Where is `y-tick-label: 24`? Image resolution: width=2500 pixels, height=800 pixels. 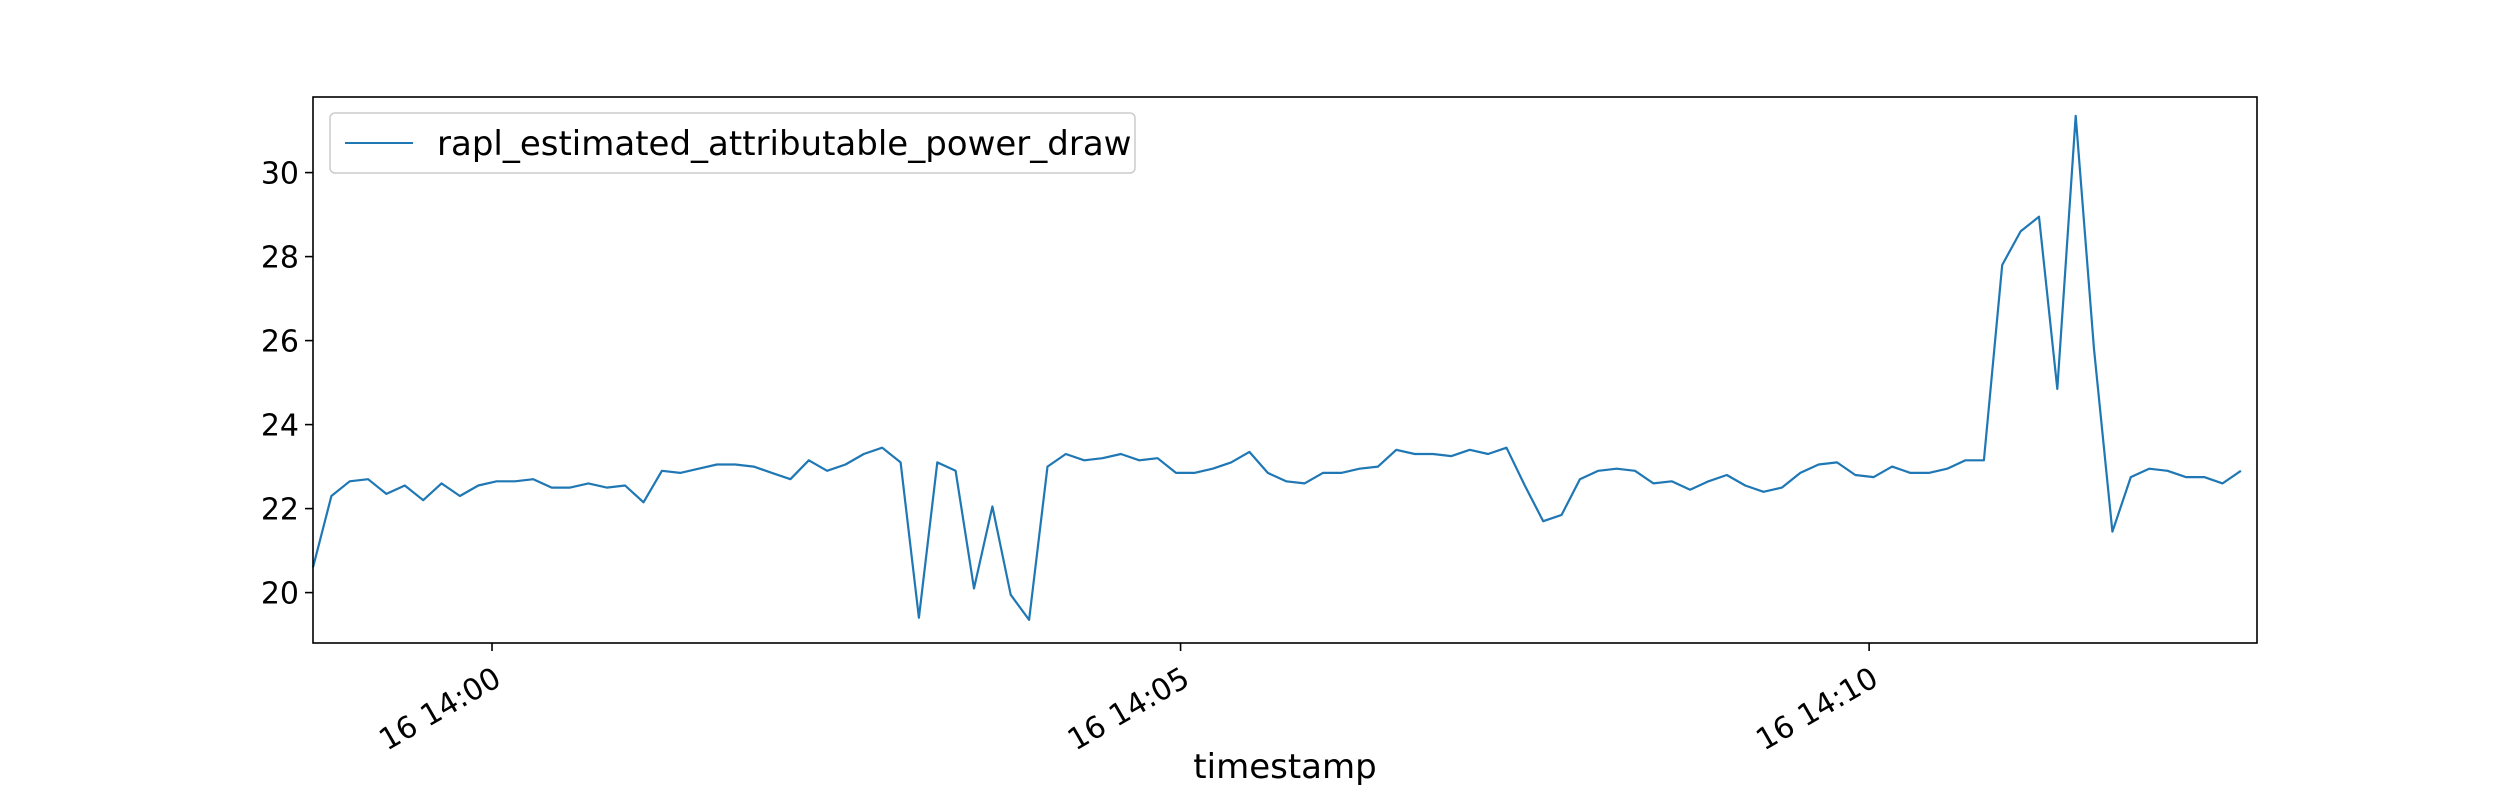 y-tick-label: 24 is located at coordinates (280, 426).